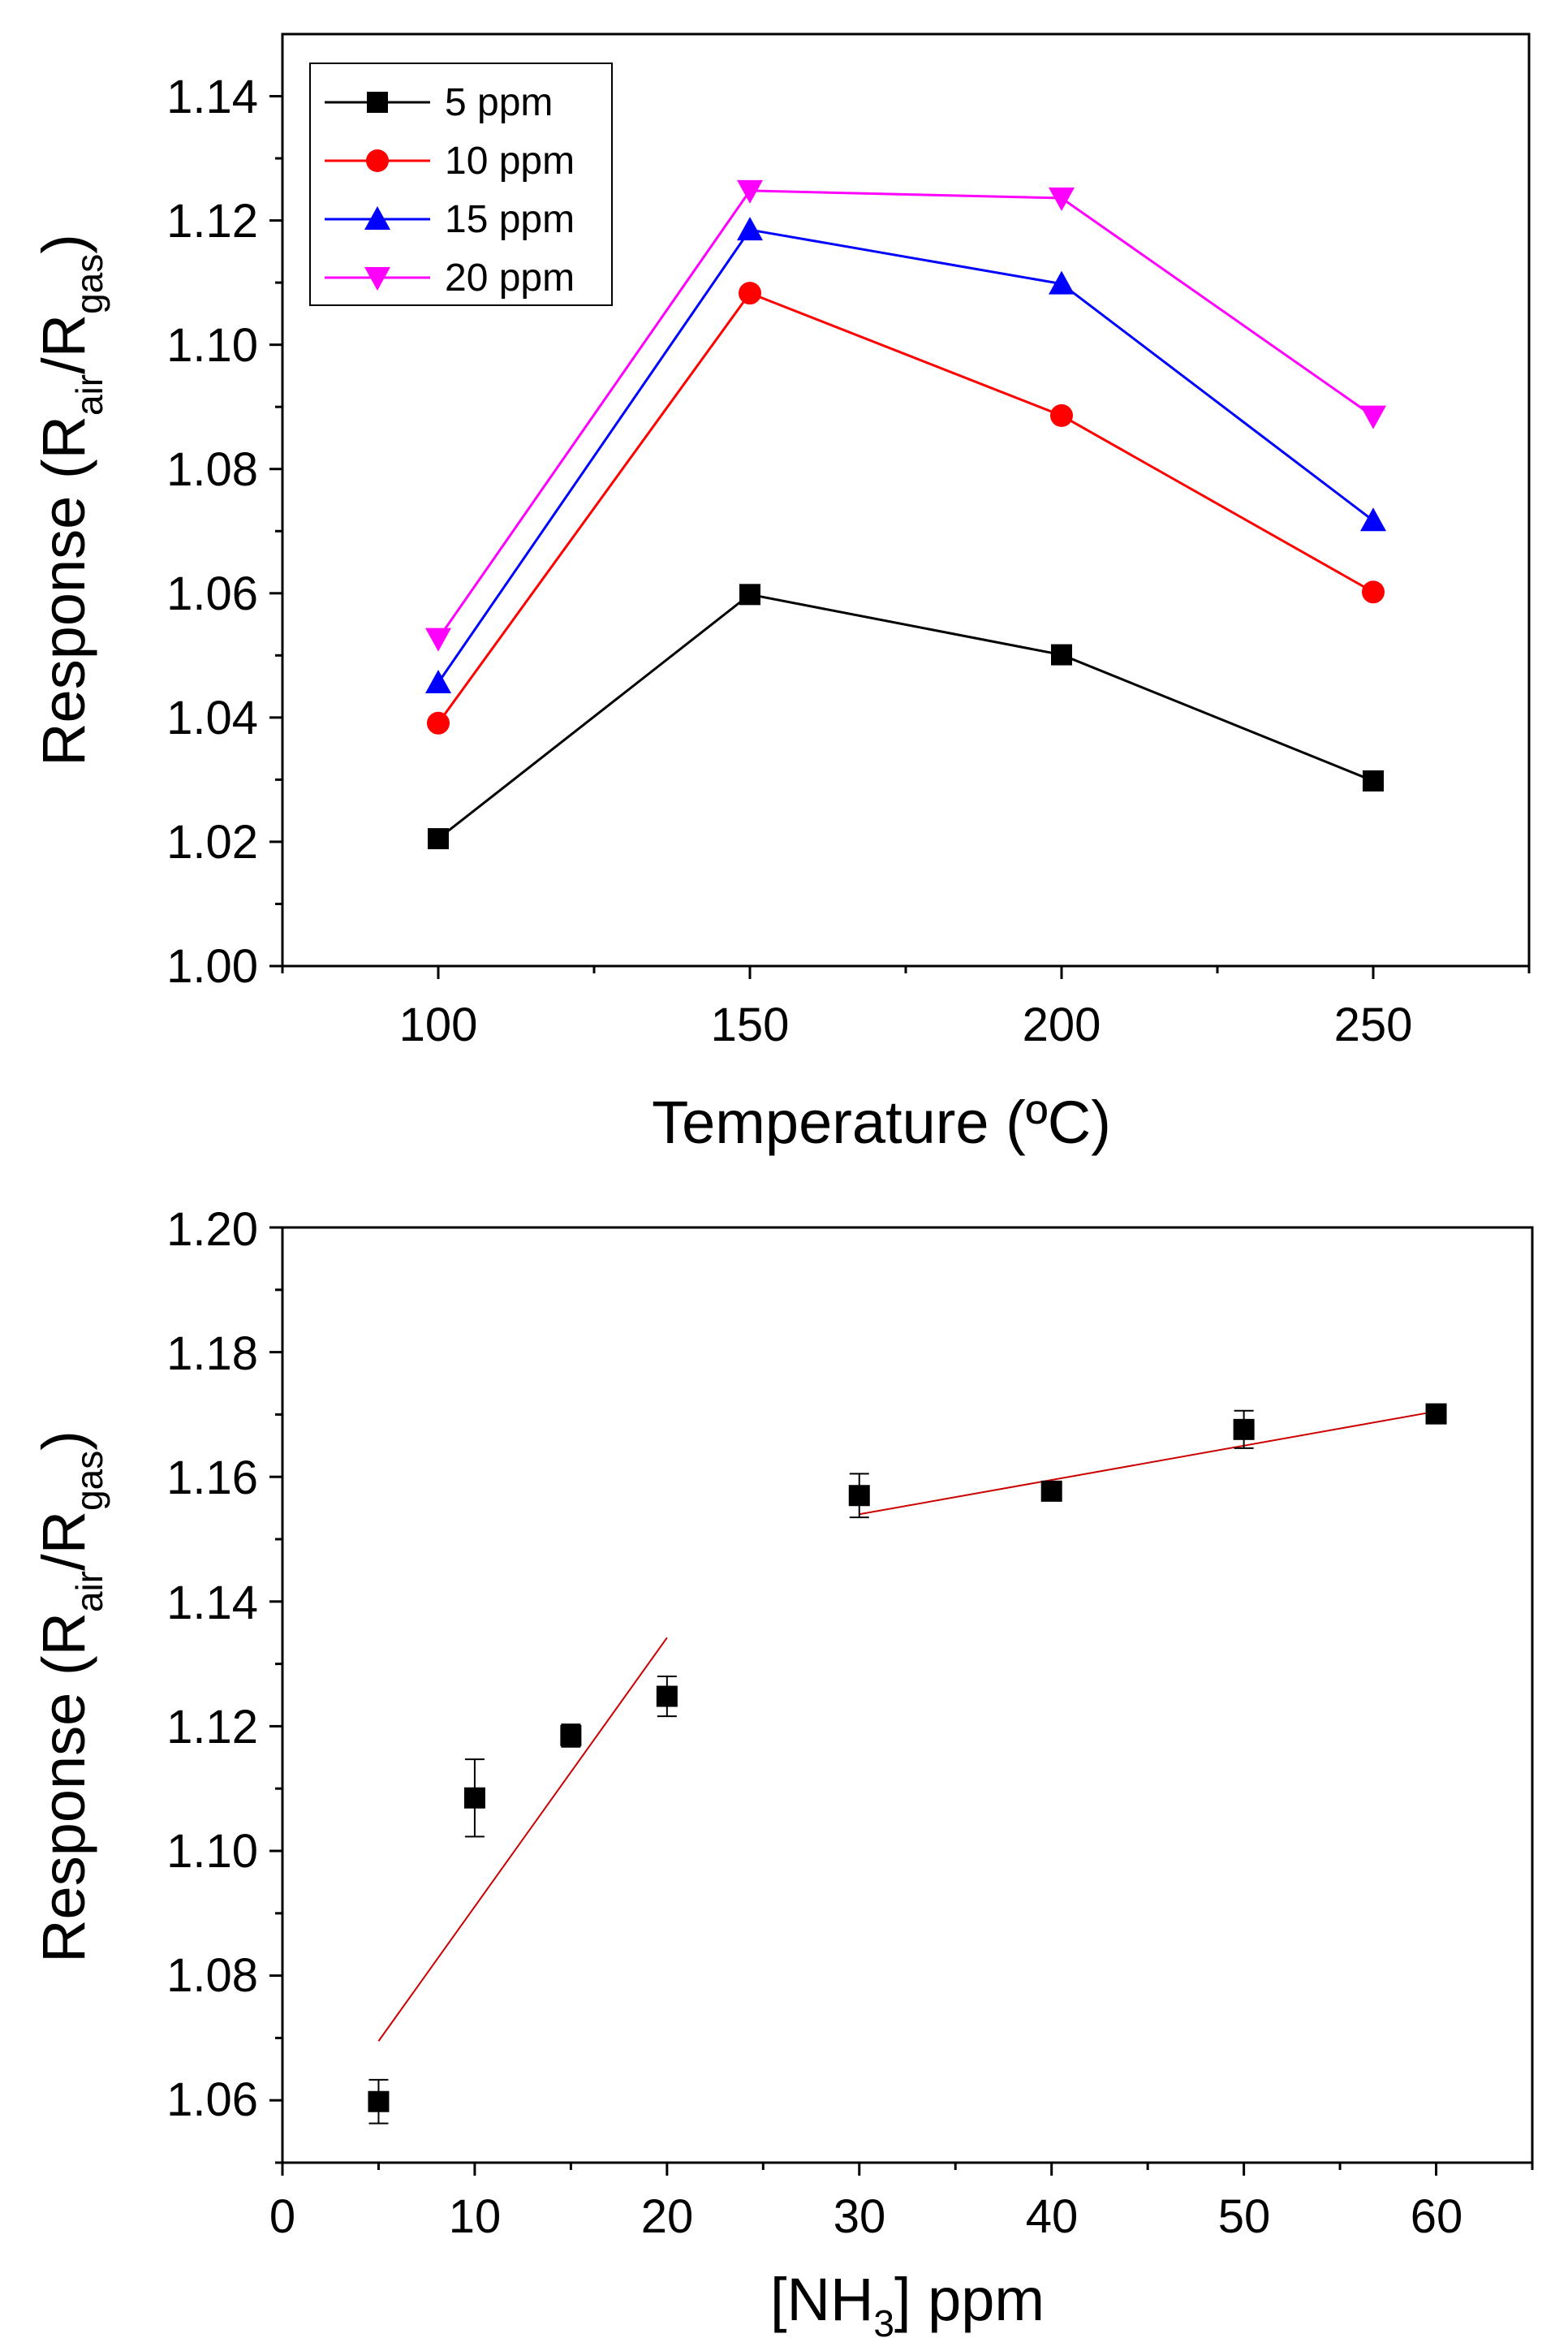 The height and width of the screenshot is (2351, 1568). Describe the element at coordinates (378, 191) in the screenshot. I see `chart1-legend` at that location.